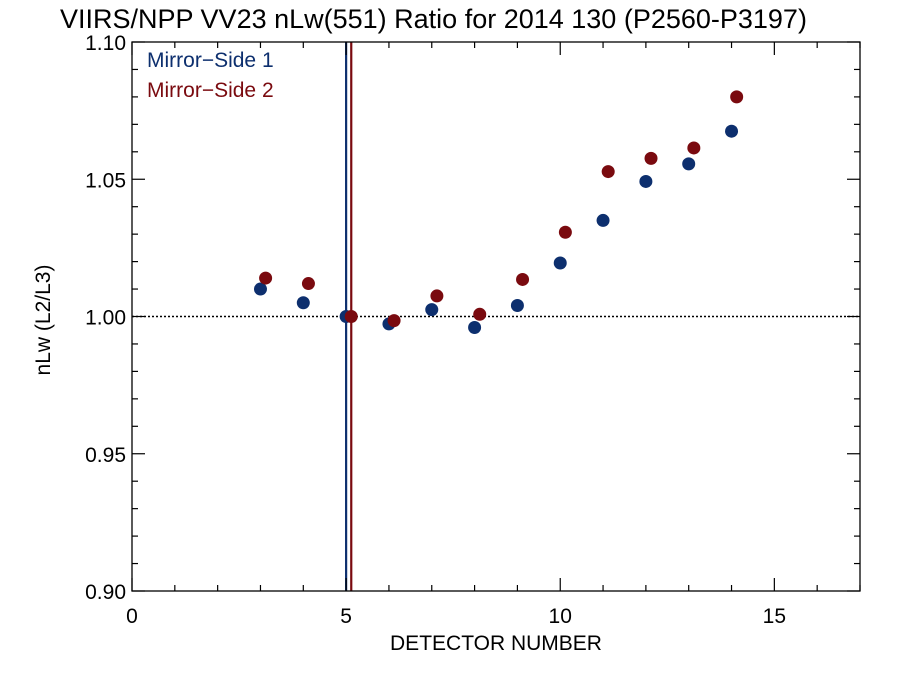 This screenshot has height=675, width=900. I want to click on y-tick-label-0: 0.90, so click(105, 592).